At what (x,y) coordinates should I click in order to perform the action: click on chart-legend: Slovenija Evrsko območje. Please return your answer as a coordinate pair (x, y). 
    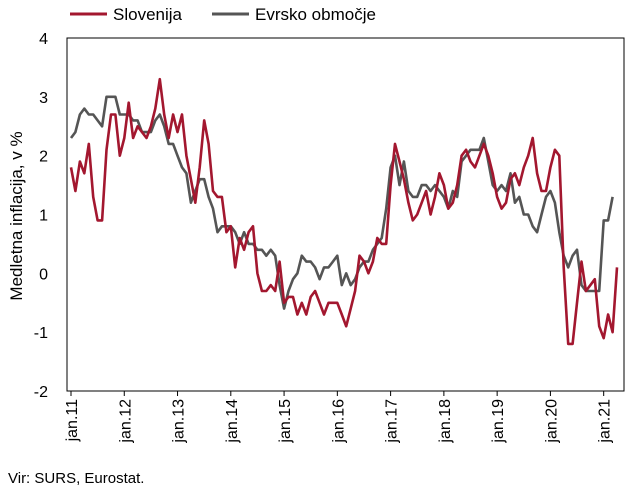
    Looking at the image, I should click on (223, 14).